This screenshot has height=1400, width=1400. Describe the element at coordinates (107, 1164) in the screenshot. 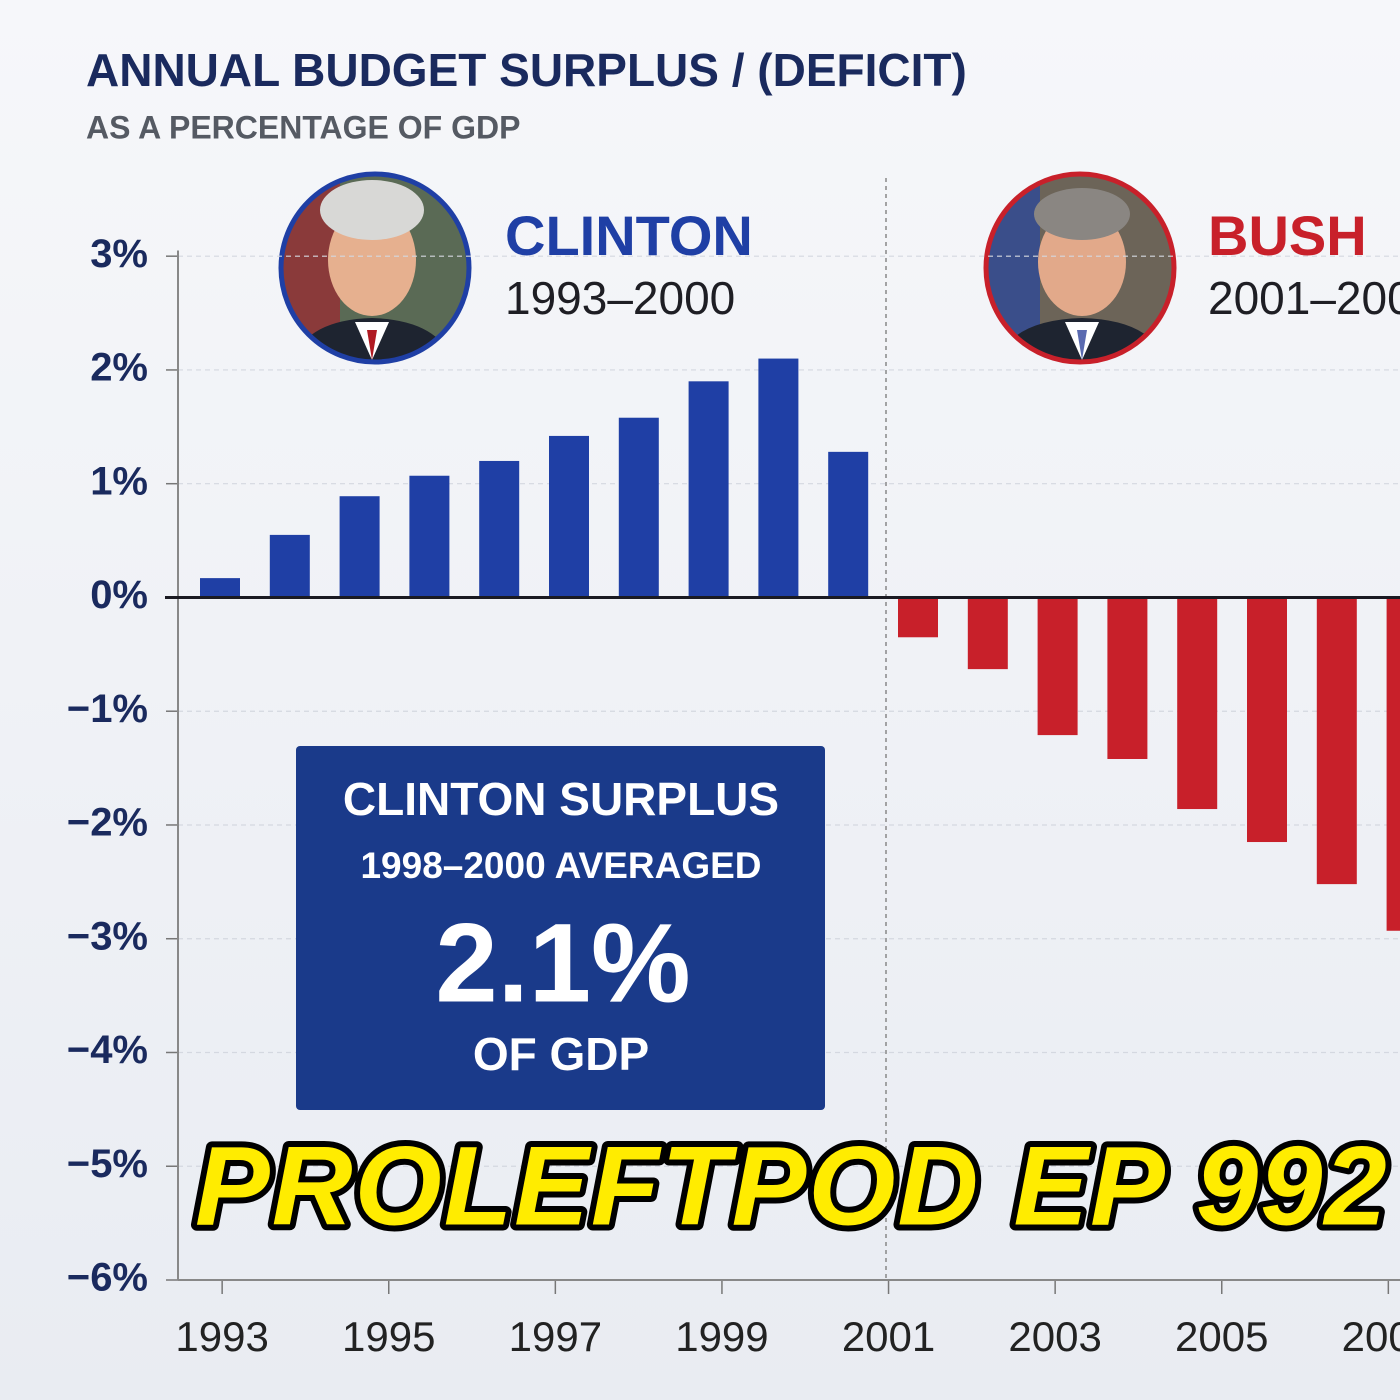

I see `y-tick-label: −5%` at that location.